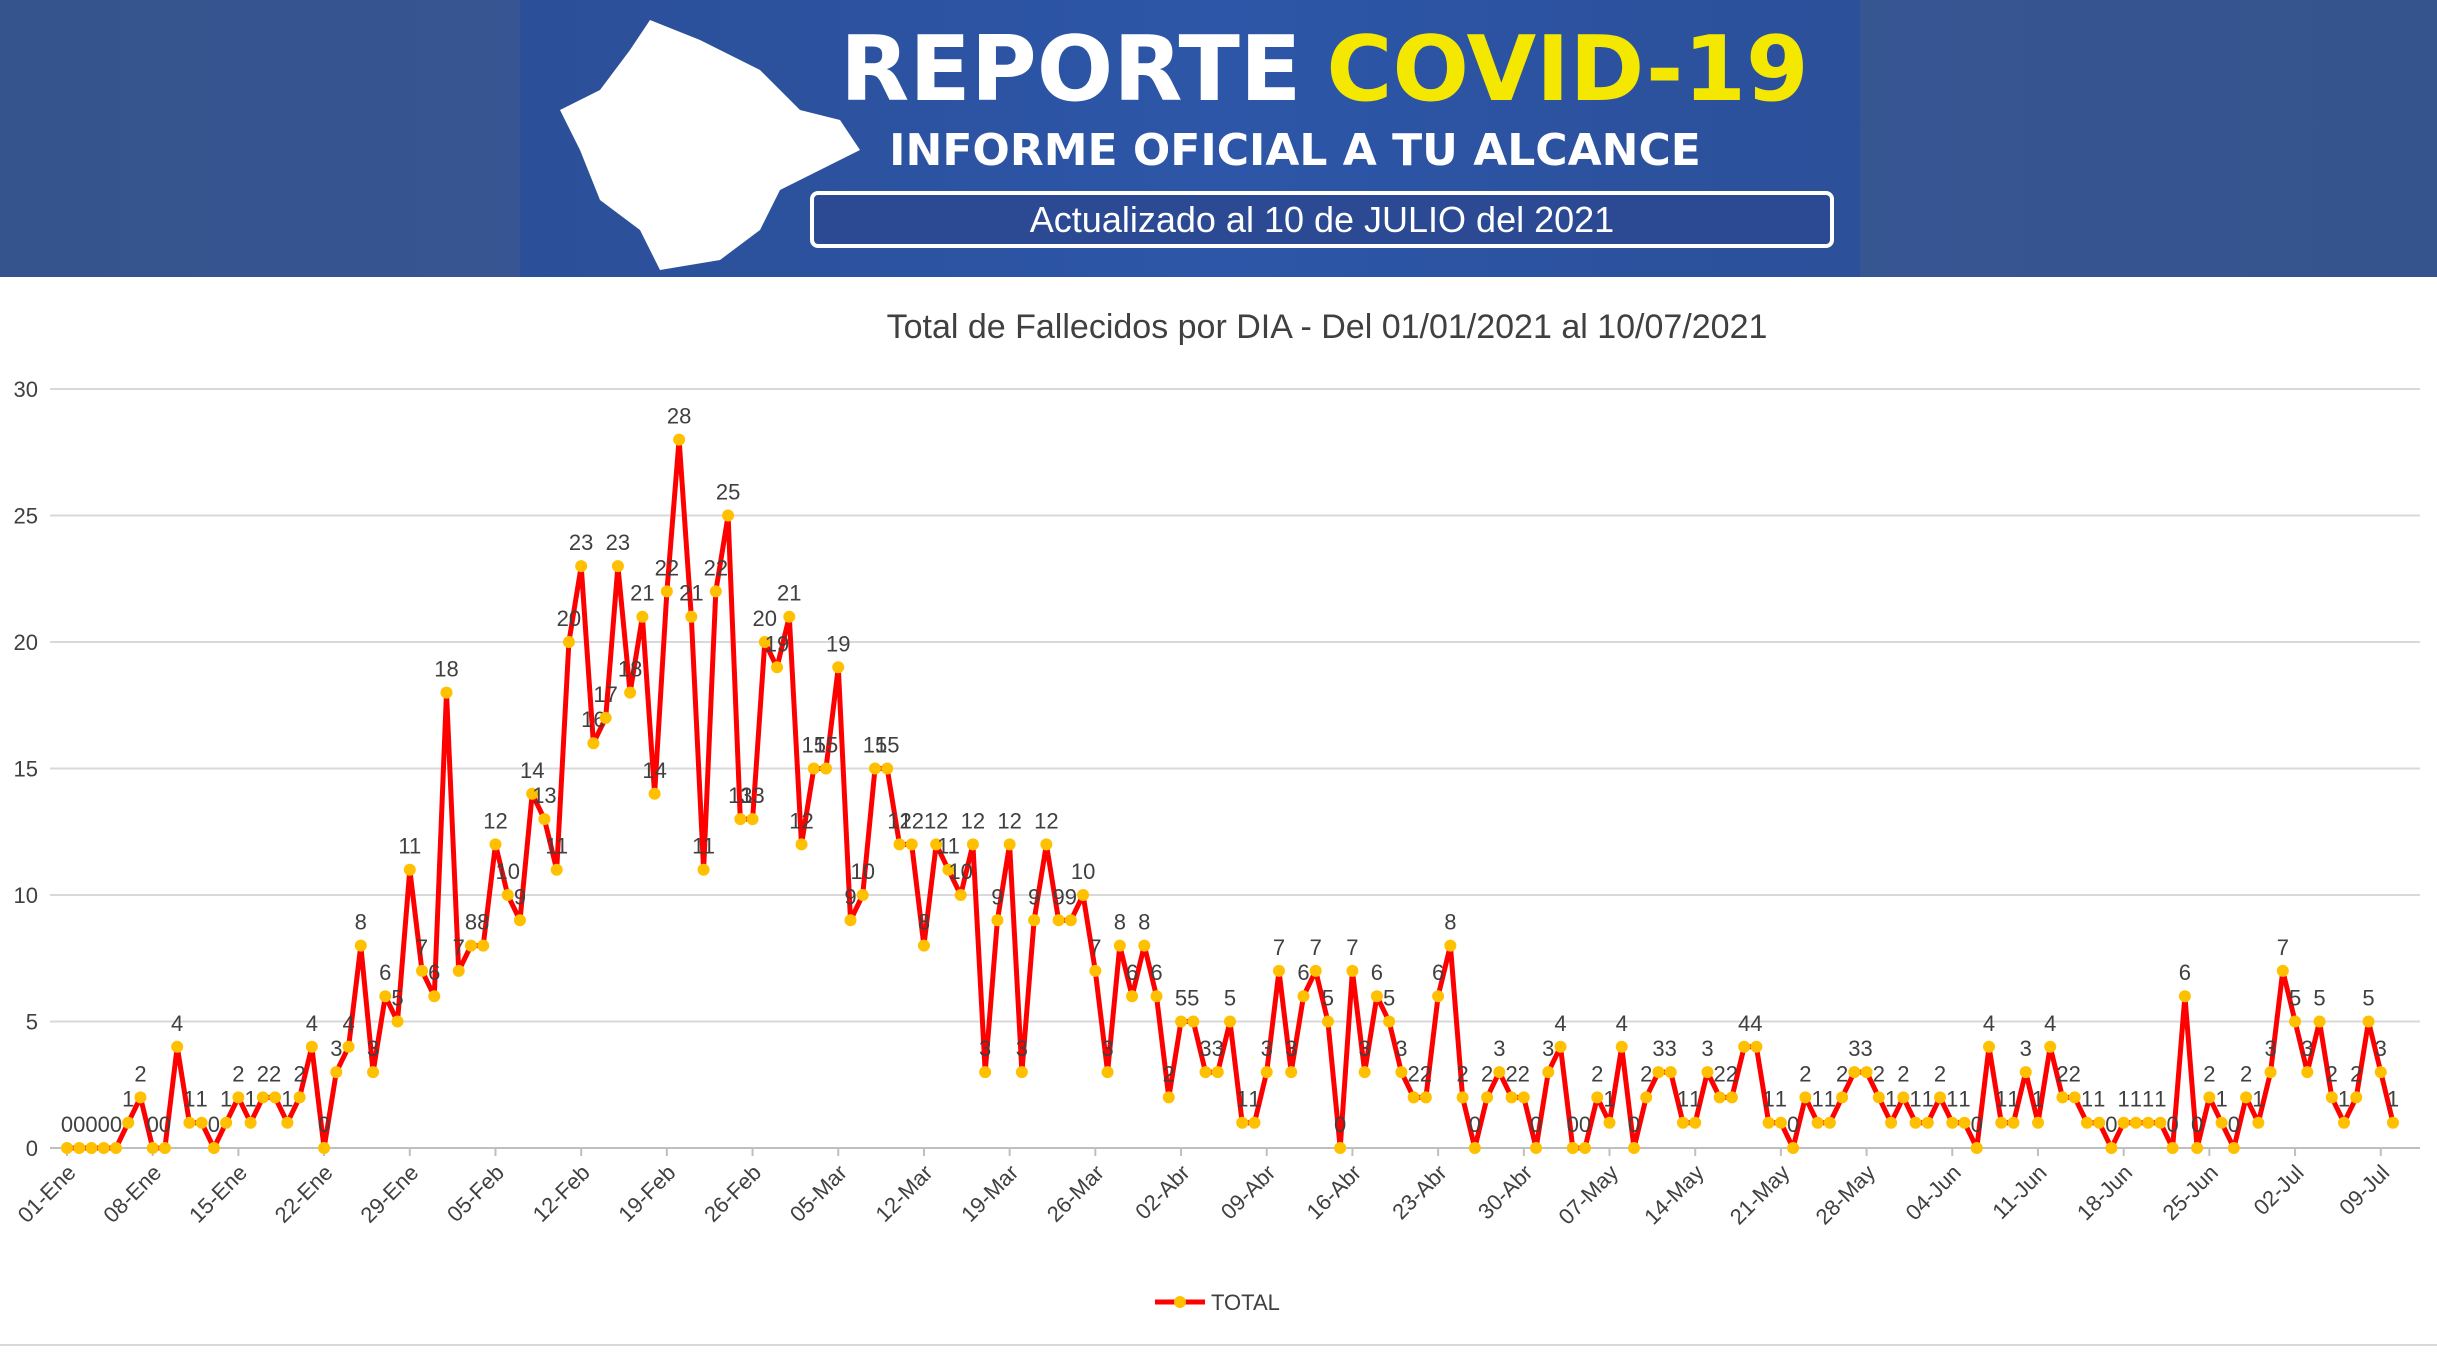 This screenshot has width=2437, height=1353. I want to click on y-tick-label: 25, so click(26, 516).